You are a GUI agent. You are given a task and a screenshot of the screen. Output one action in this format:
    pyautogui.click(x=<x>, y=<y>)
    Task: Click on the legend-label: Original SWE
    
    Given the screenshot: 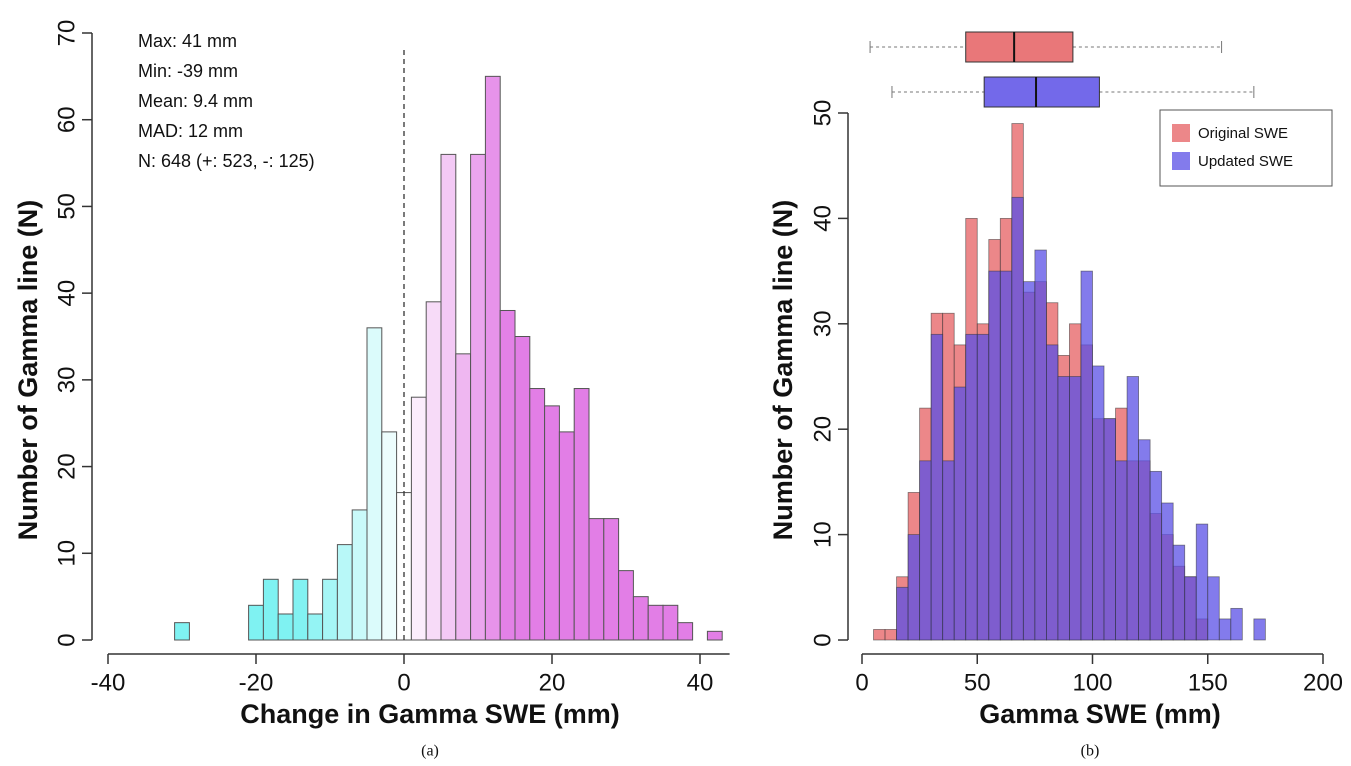 What is the action you would take?
    pyautogui.click(x=1243, y=133)
    